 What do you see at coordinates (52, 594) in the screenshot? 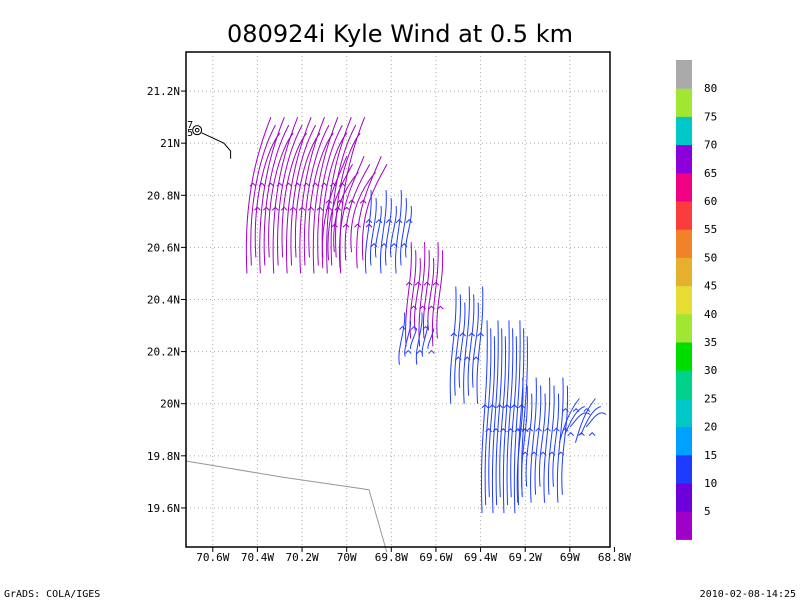
I see `footer-left: GrADS: COLA/IGES` at bounding box center [52, 594].